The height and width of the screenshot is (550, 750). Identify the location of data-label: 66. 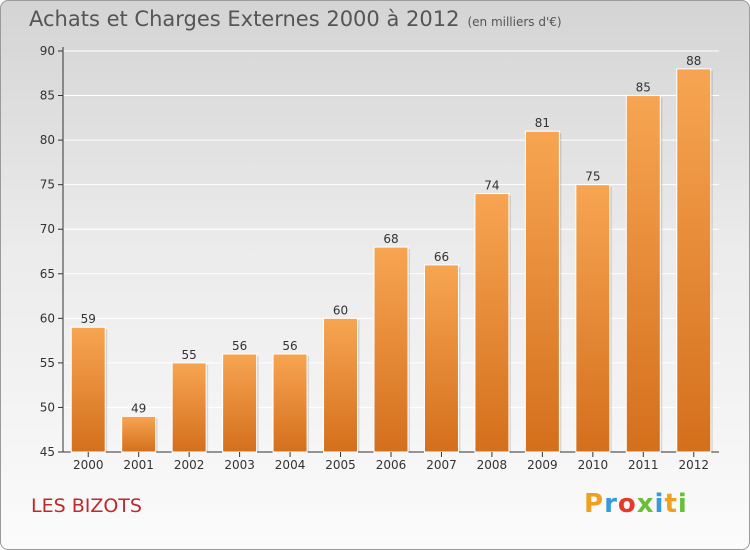
(441, 257).